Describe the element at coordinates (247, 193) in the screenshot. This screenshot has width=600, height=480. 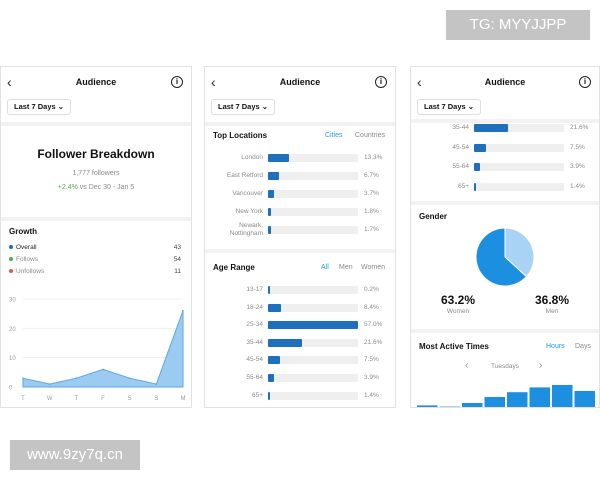
I see `row-label: Vancouver` at that location.